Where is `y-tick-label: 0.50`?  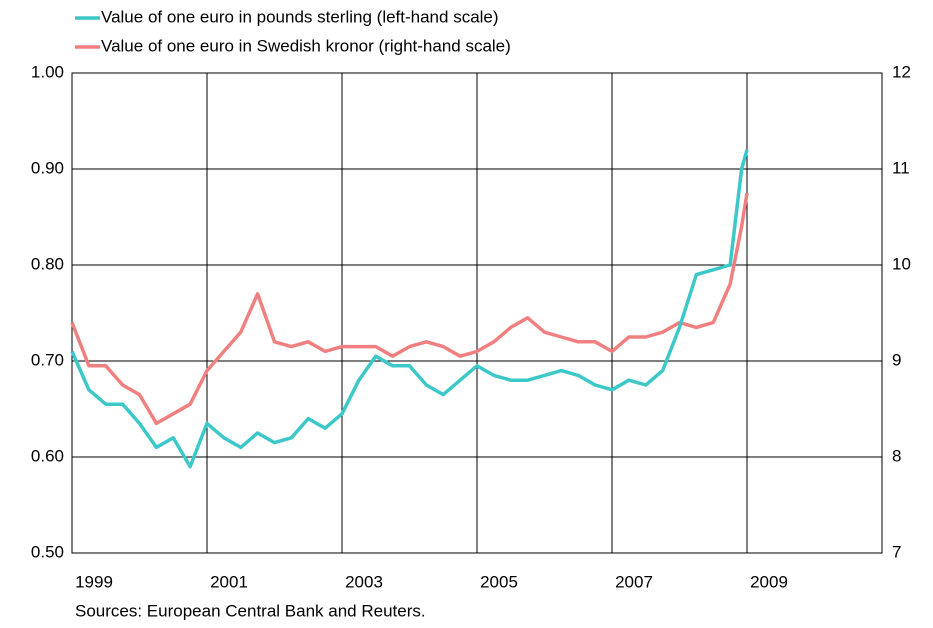 y-tick-label: 0.50 is located at coordinates (47, 551).